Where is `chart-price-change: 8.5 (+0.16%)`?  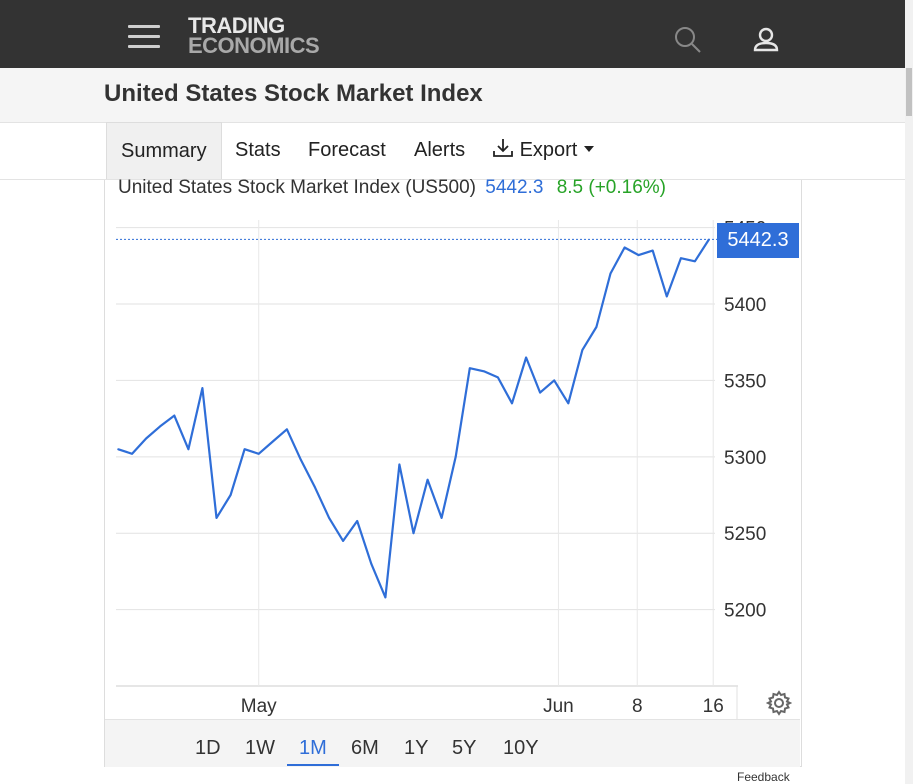
chart-price-change: 8.5 (+0.16%) is located at coordinates (611, 187).